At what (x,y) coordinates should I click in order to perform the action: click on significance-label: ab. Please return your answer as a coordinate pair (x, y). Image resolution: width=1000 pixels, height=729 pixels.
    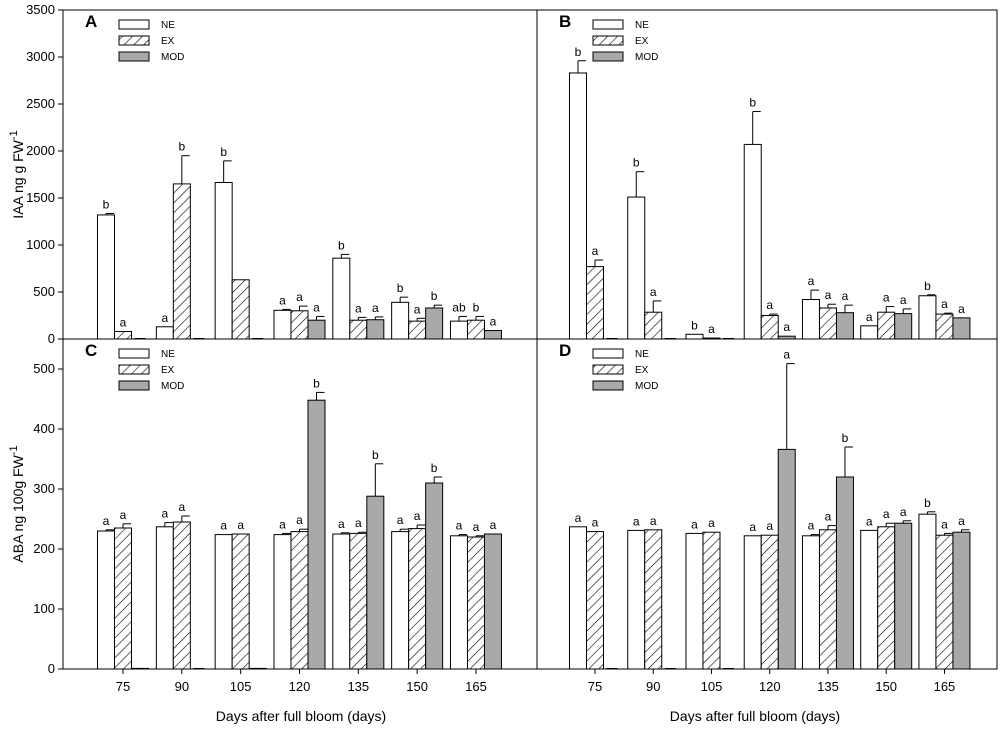
    Looking at the image, I should click on (459, 307).